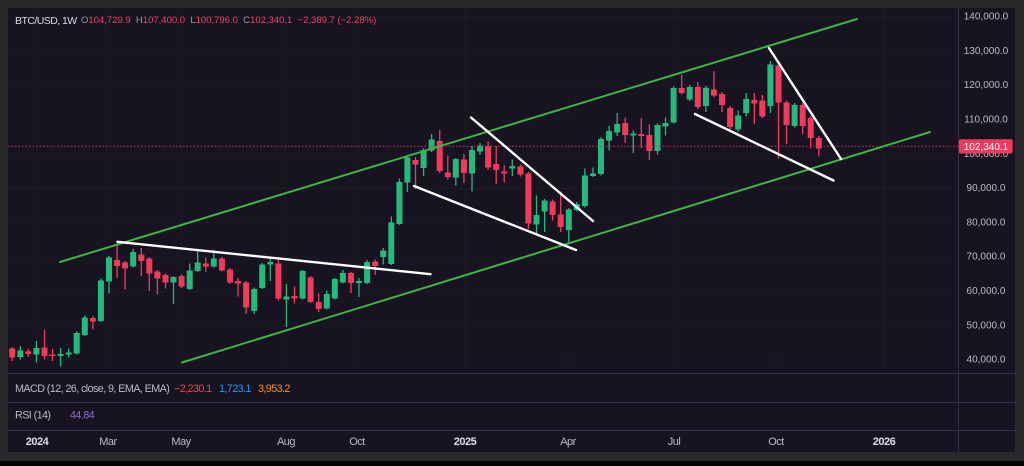  What do you see at coordinates (986, 51) in the screenshot?
I see `svg-text: 130,000.0` at bounding box center [986, 51].